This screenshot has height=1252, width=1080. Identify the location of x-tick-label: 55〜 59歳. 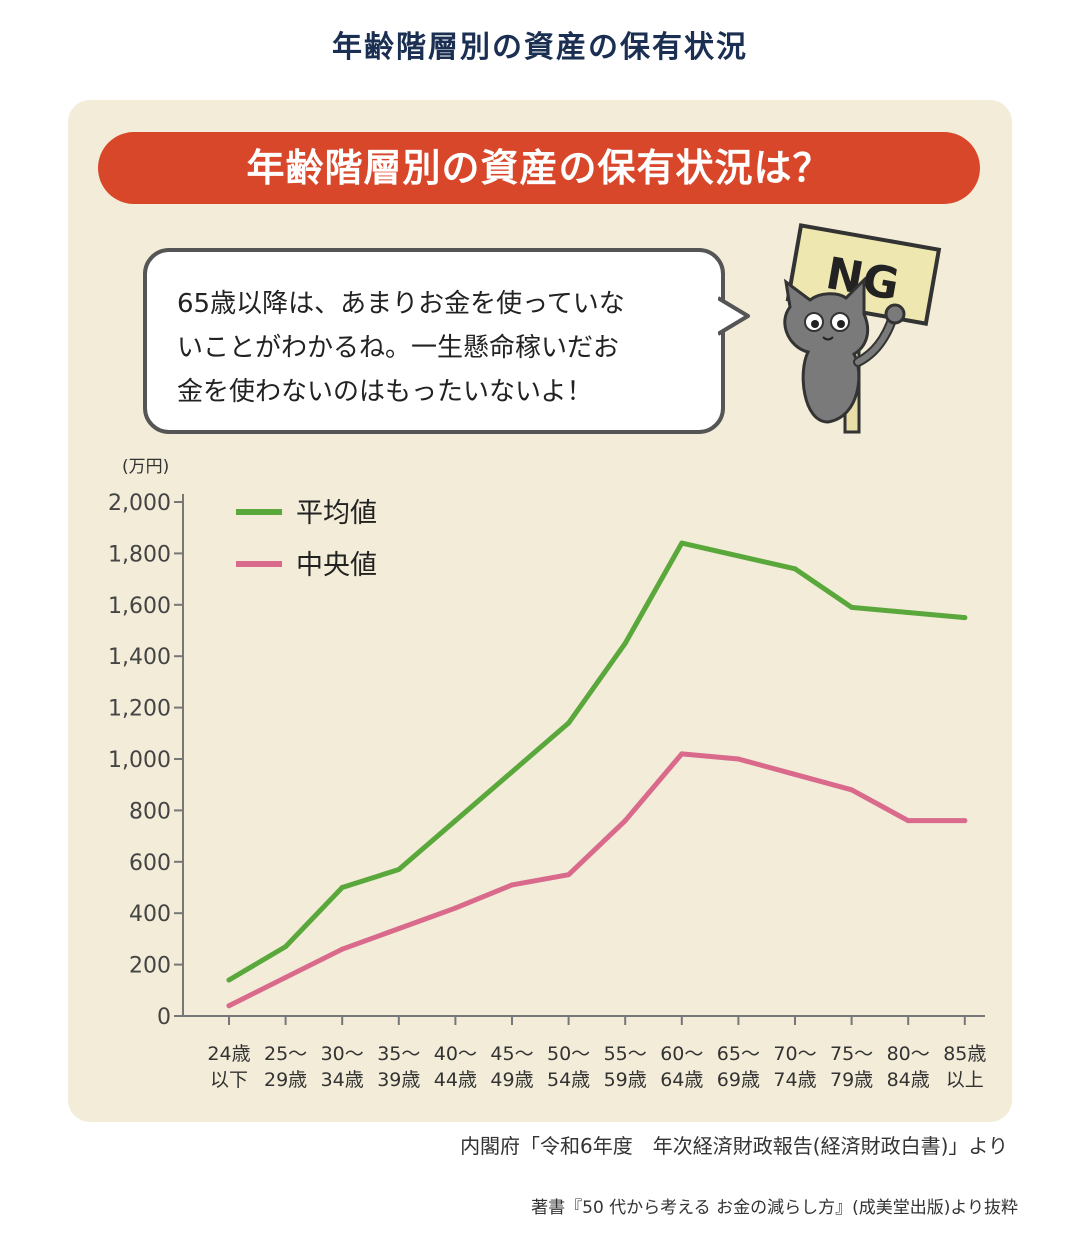
(625, 1067).